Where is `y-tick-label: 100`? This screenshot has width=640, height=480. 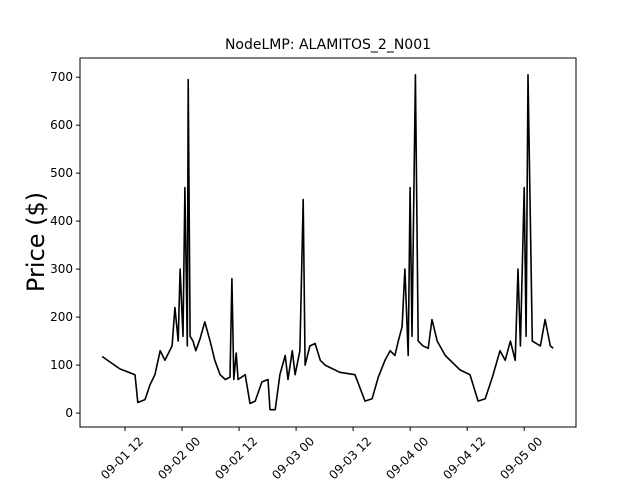 y-tick-label: 100 is located at coordinates (61, 365).